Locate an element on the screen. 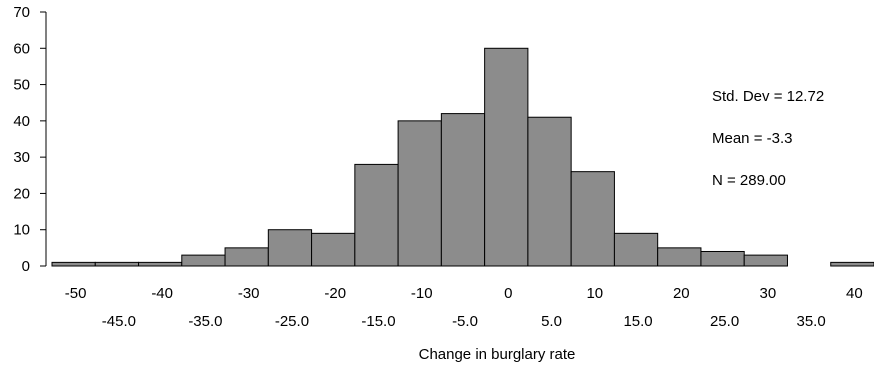 Image resolution: width=874 pixels, height=372 pixels. x-tick-label: -30 is located at coordinates (249, 293).